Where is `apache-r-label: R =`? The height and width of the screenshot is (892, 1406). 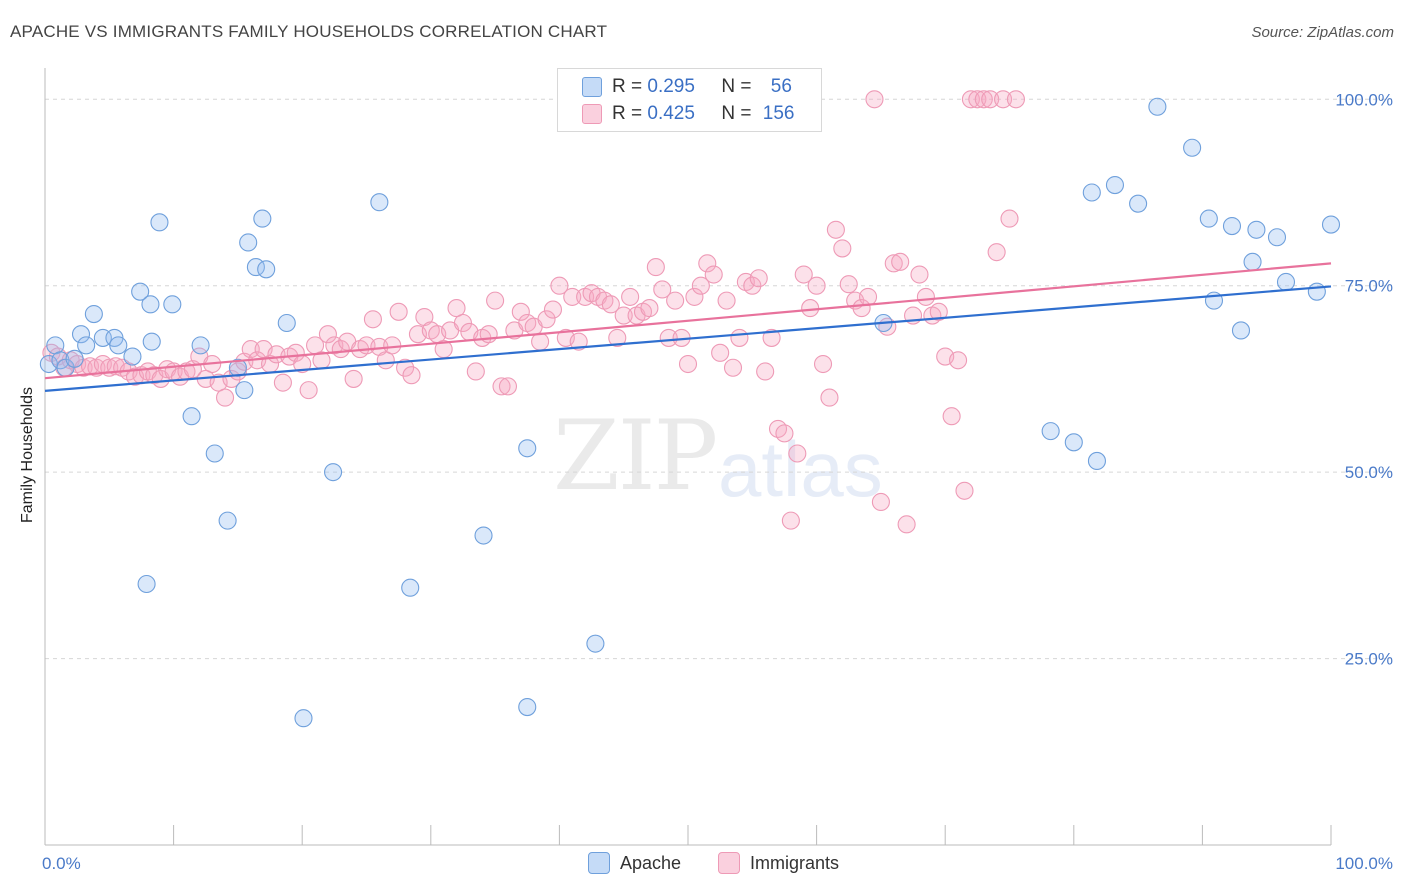
apache-r-label: R = is located at coordinates (630, 86).